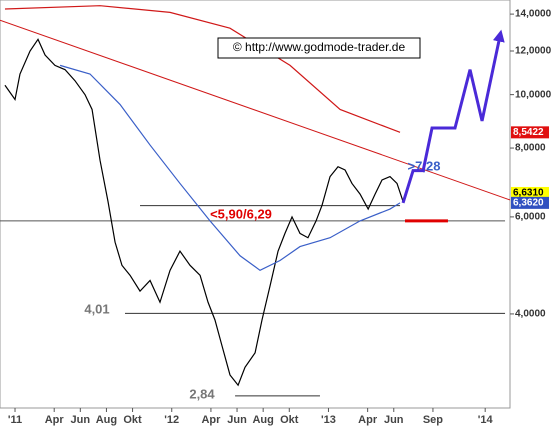 This screenshot has height=431, width=553. I want to click on x-tick-label: '14, so click(486, 420).